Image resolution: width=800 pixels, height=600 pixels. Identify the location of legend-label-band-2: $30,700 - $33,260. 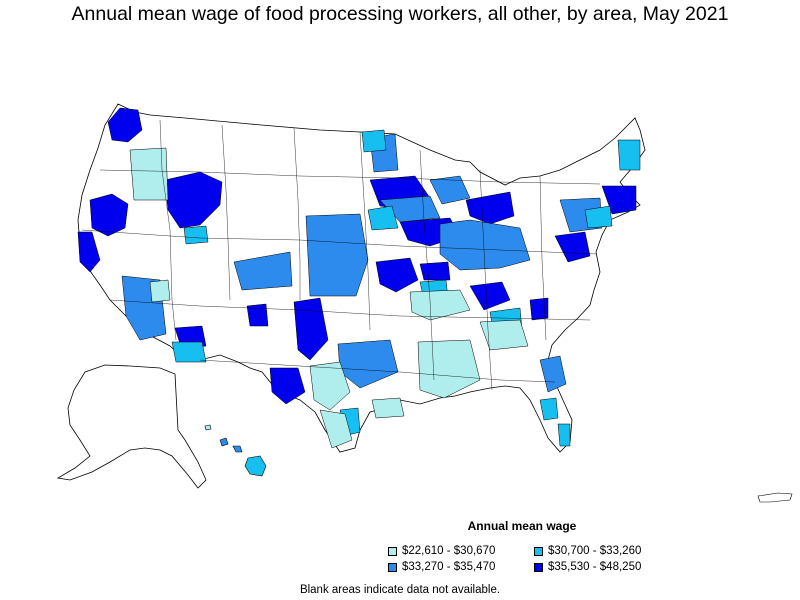
(595, 551).